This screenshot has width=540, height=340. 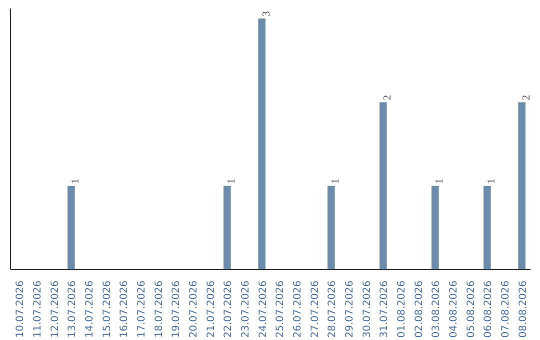 I want to click on x-tick-label: 03.08.2026, so click(x=436, y=309).